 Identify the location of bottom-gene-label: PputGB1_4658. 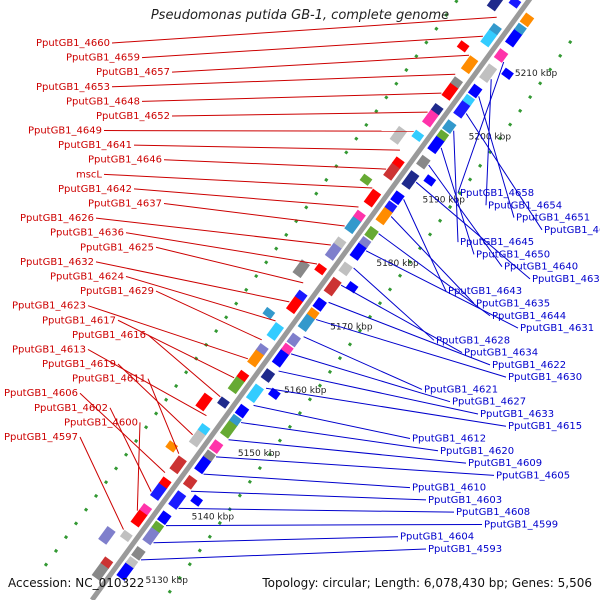
(497, 193).